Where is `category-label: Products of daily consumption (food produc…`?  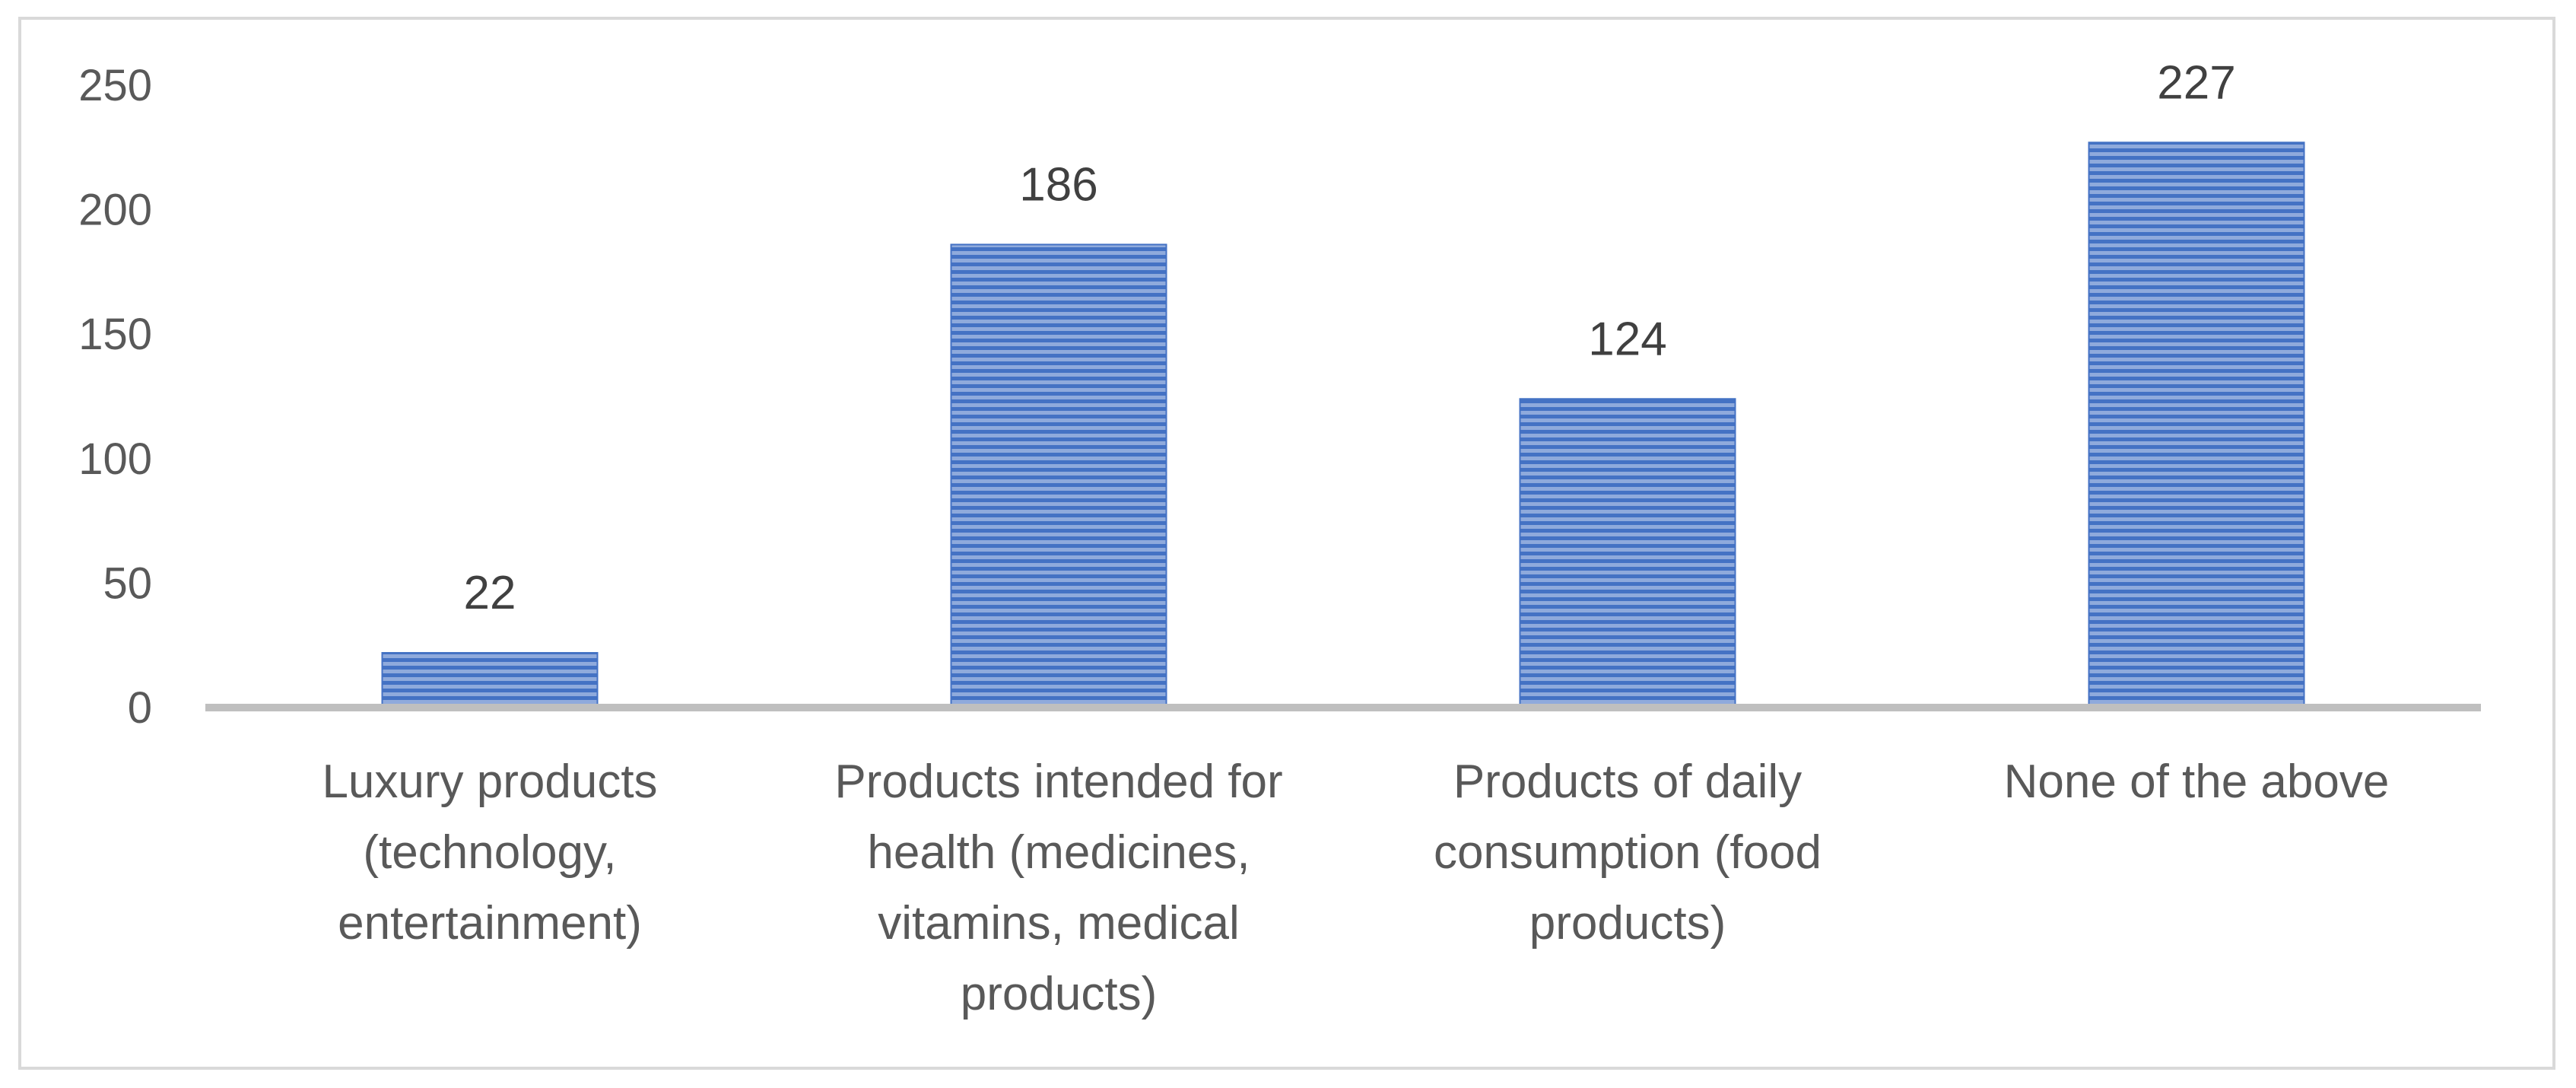
category-label: Products of daily consumption (food produc… is located at coordinates (1628, 853).